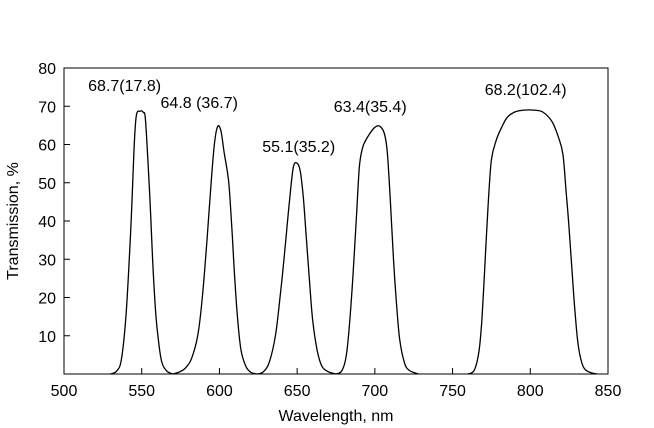  What do you see at coordinates (13, 221) in the screenshot?
I see `y-axis-label: Transmission, %` at bounding box center [13, 221].